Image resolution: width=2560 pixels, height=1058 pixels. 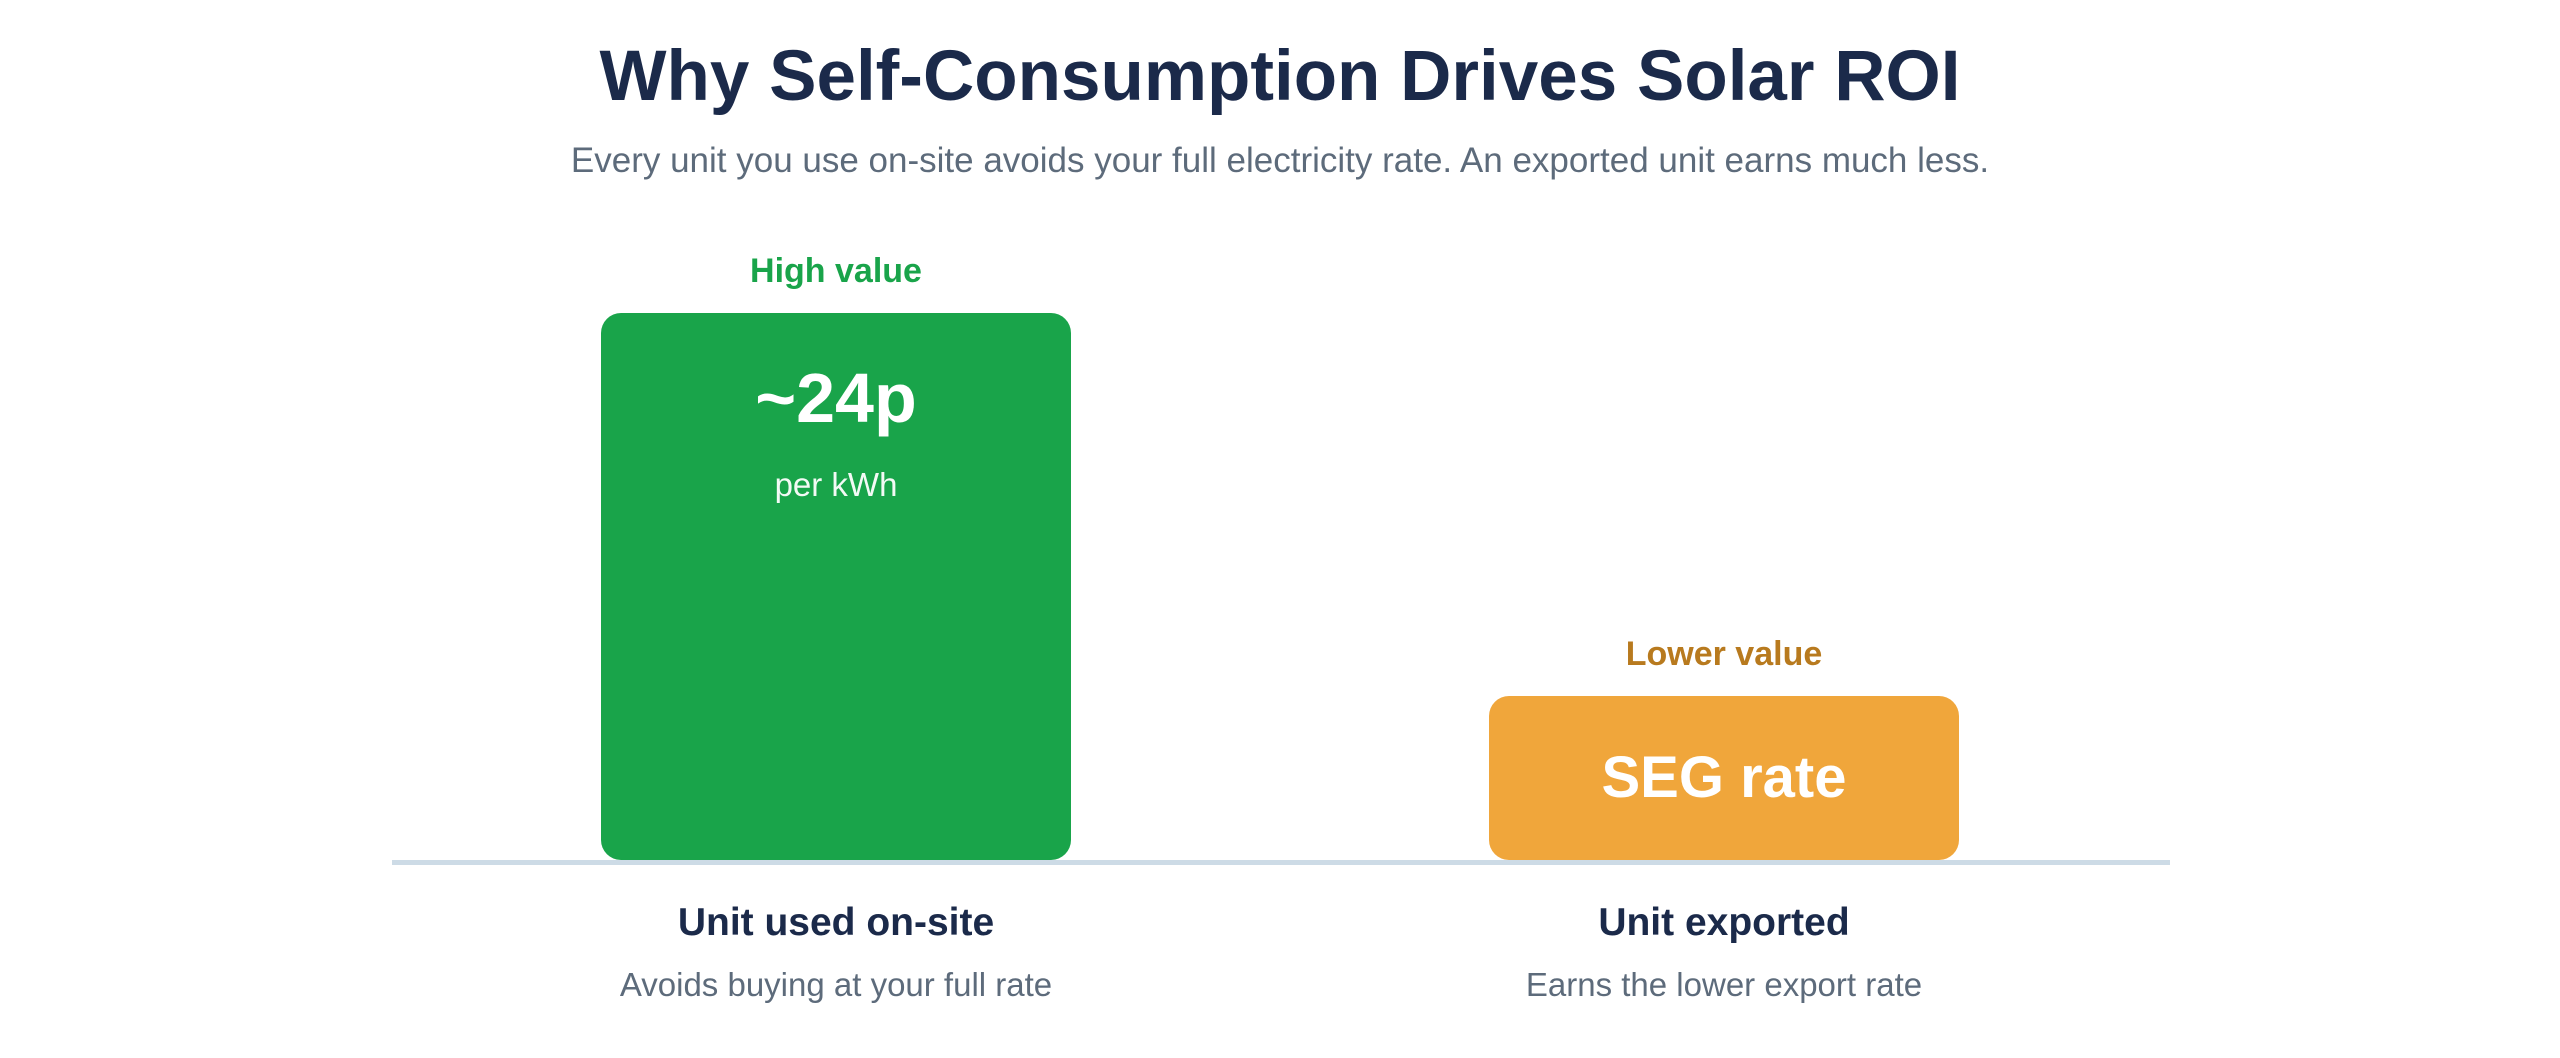 I want to click on bar-value-label: SEG rate, so click(x=1724, y=777).